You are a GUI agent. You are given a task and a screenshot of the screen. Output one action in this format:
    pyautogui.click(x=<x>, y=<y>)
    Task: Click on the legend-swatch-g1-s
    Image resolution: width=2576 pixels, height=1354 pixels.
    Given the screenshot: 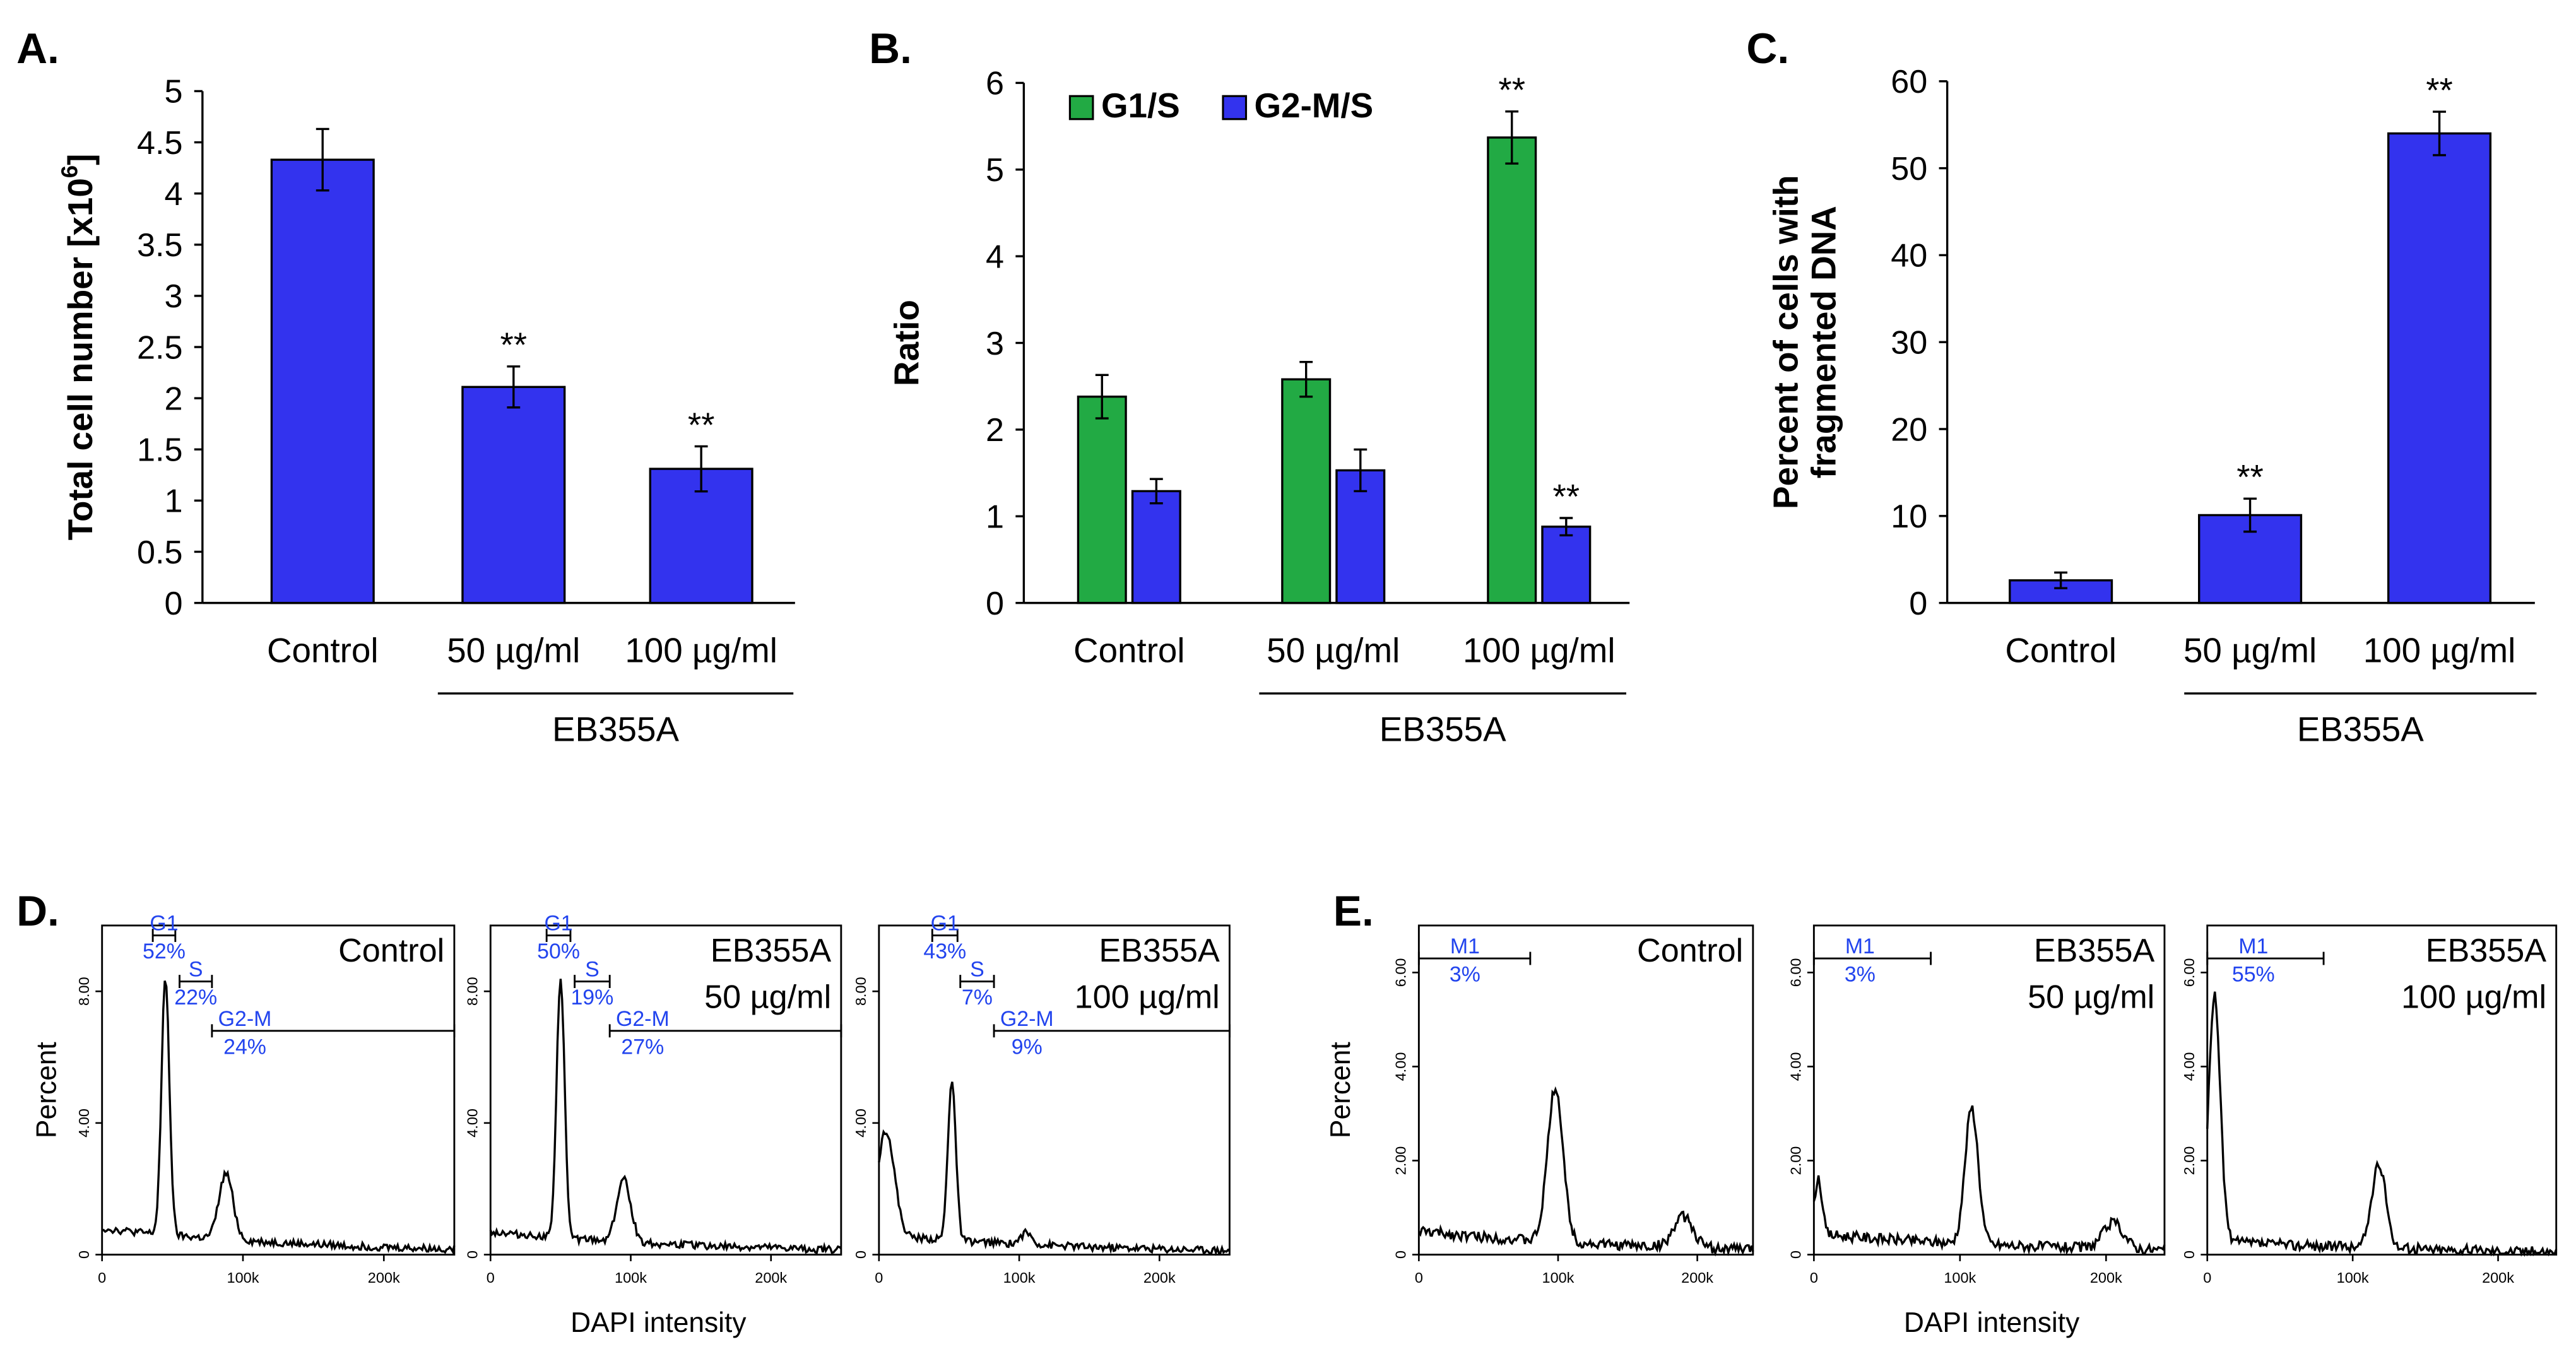 What is the action you would take?
    pyautogui.click(x=1081, y=108)
    